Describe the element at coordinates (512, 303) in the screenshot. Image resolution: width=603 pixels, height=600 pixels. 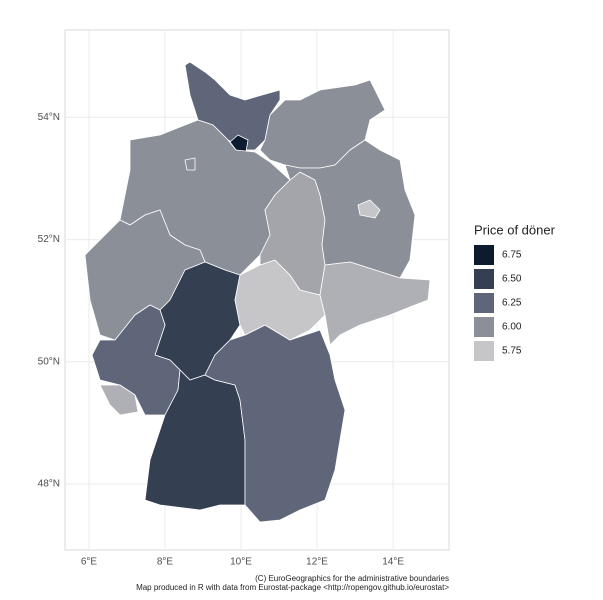
I see `legend-label: 6.25` at that location.